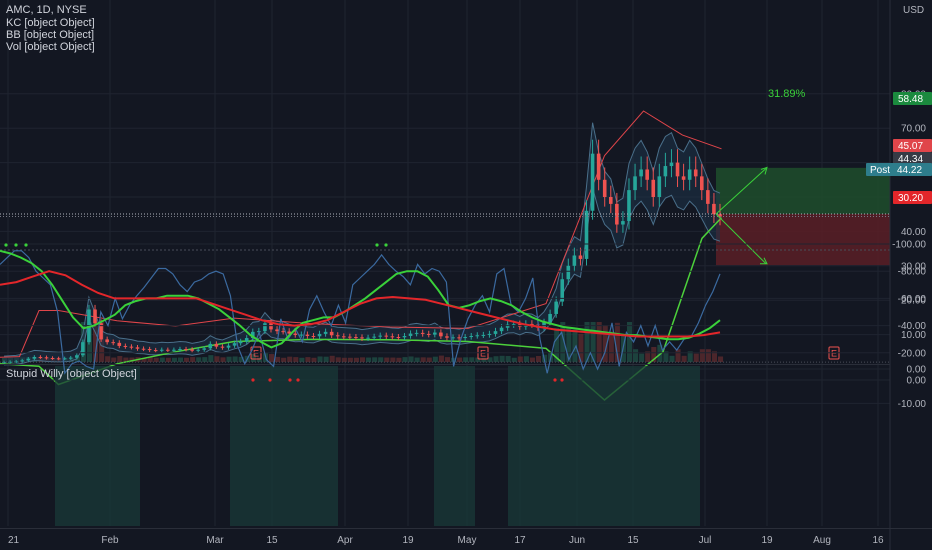 This screenshot has width=932, height=550. I want to click on price-tick-label: 30.00, so click(913, 266).